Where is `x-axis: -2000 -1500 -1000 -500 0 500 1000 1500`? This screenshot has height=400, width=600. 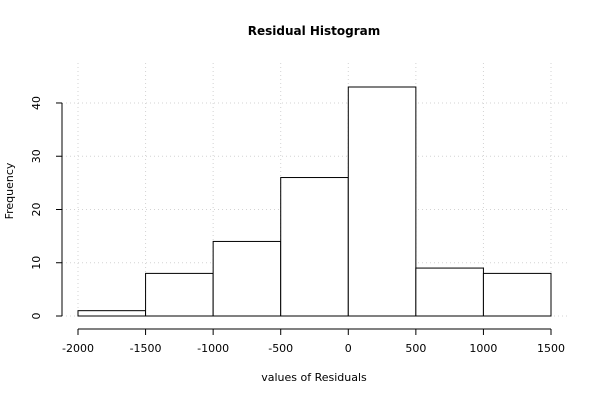
x-axis: -2000 -1500 -1000 -500 0 500 1000 1500 is located at coordinates (313, 341).